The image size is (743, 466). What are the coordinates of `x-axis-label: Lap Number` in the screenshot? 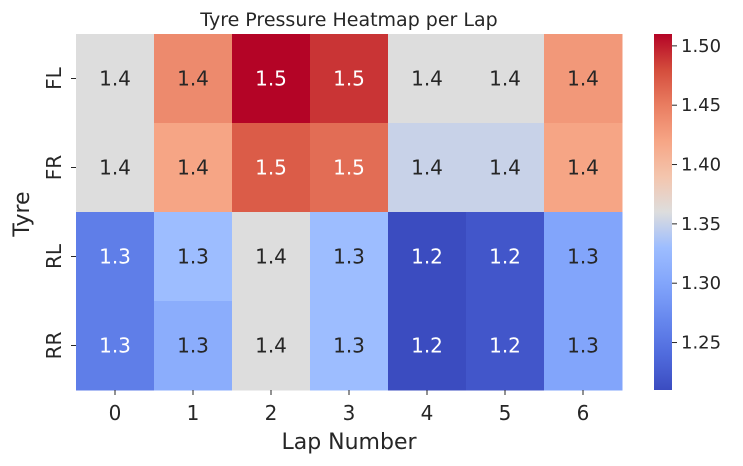 It's located at (349, 442).